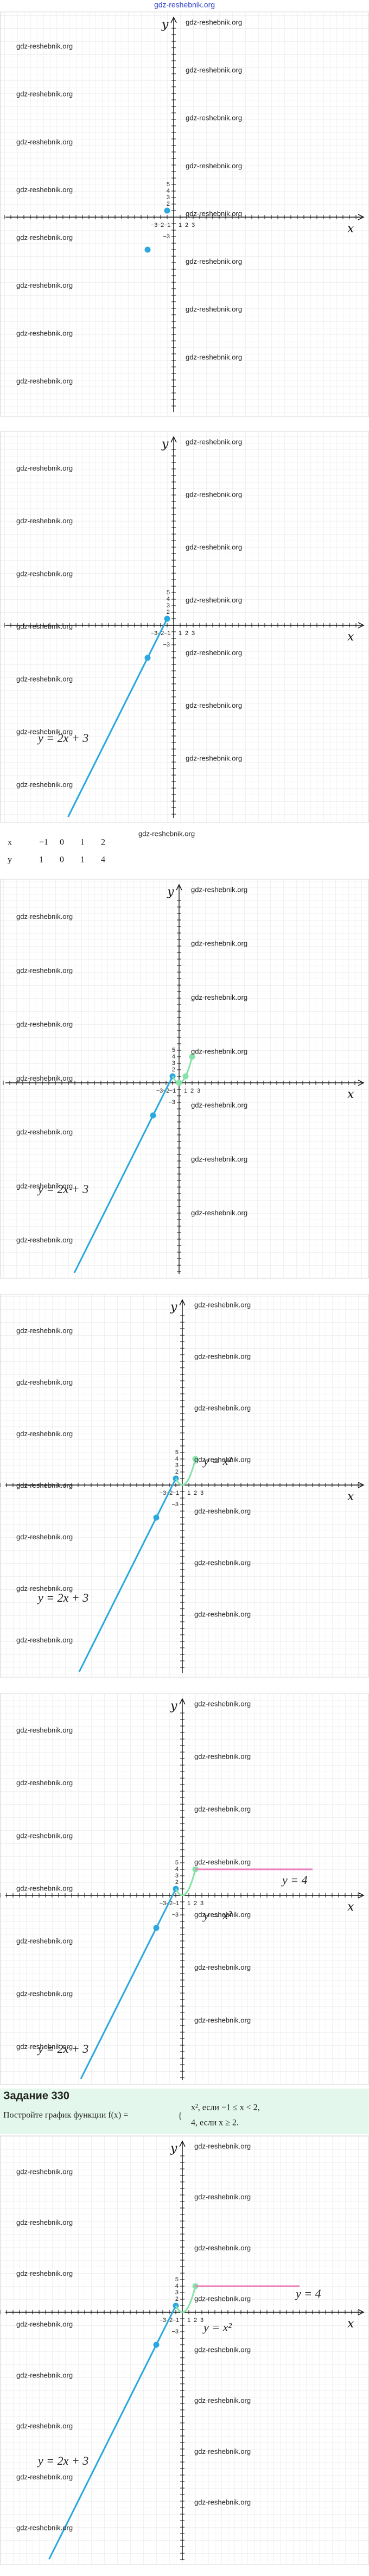 This screenshot has height=2576, width=369. I want to click on table-cell: −1, so click(43, 842).